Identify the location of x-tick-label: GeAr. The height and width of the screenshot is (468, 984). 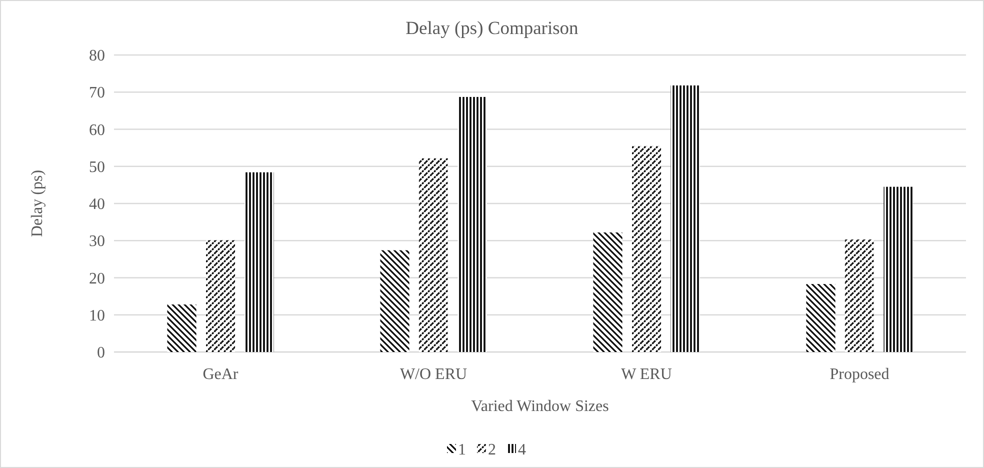
(220, 374).